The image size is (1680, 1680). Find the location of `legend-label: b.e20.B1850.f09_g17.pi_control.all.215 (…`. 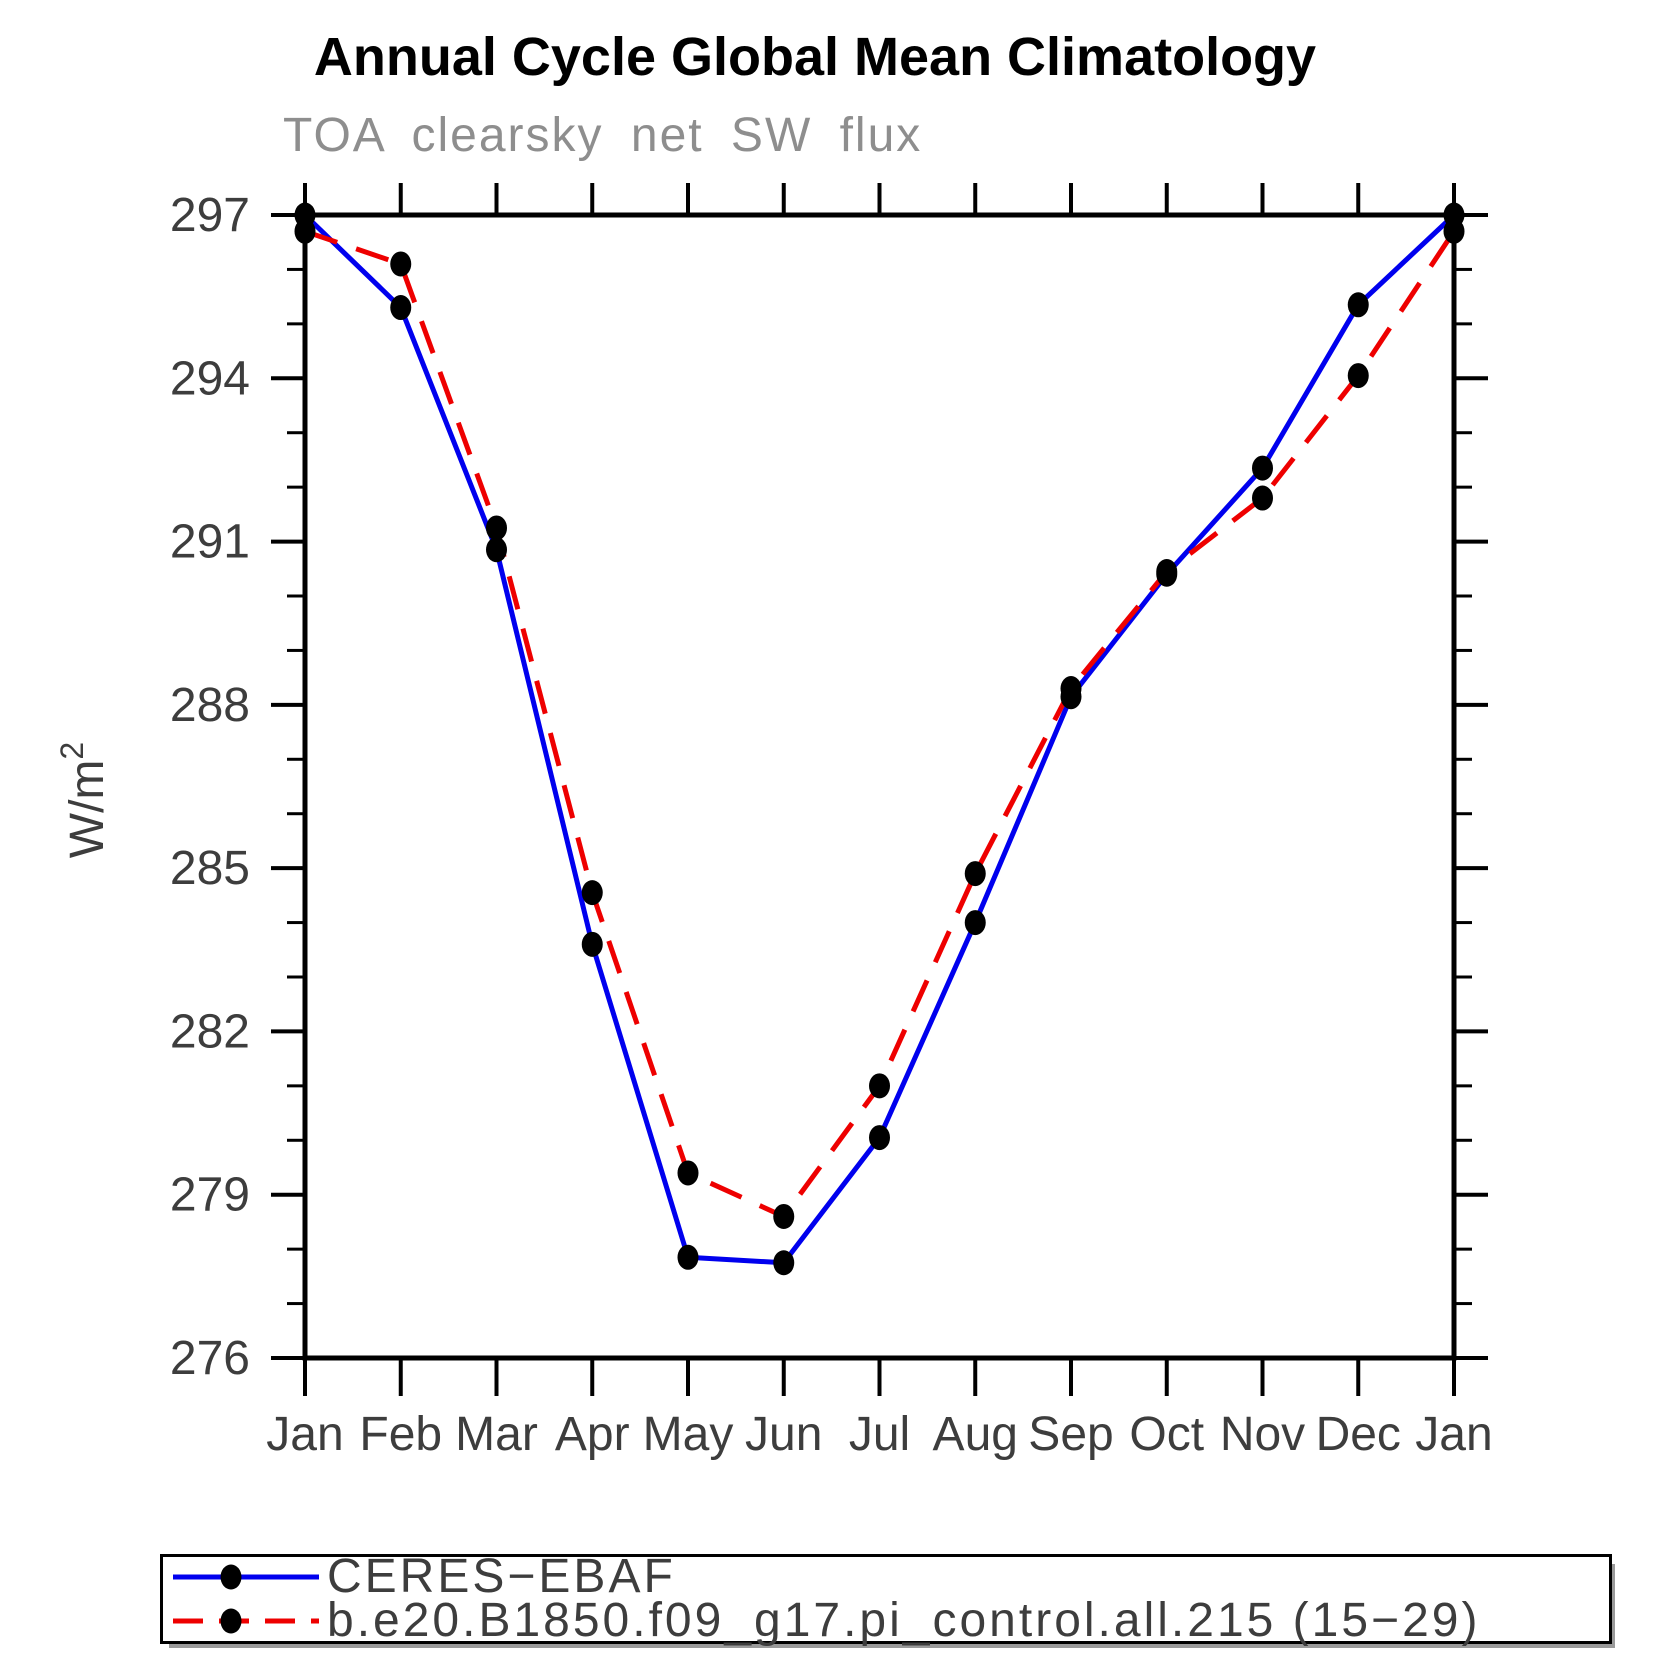

legend-label: b.e20.B1850.f09_g17.pi_control.all.215 (… is located at coordinates (904, 1620).